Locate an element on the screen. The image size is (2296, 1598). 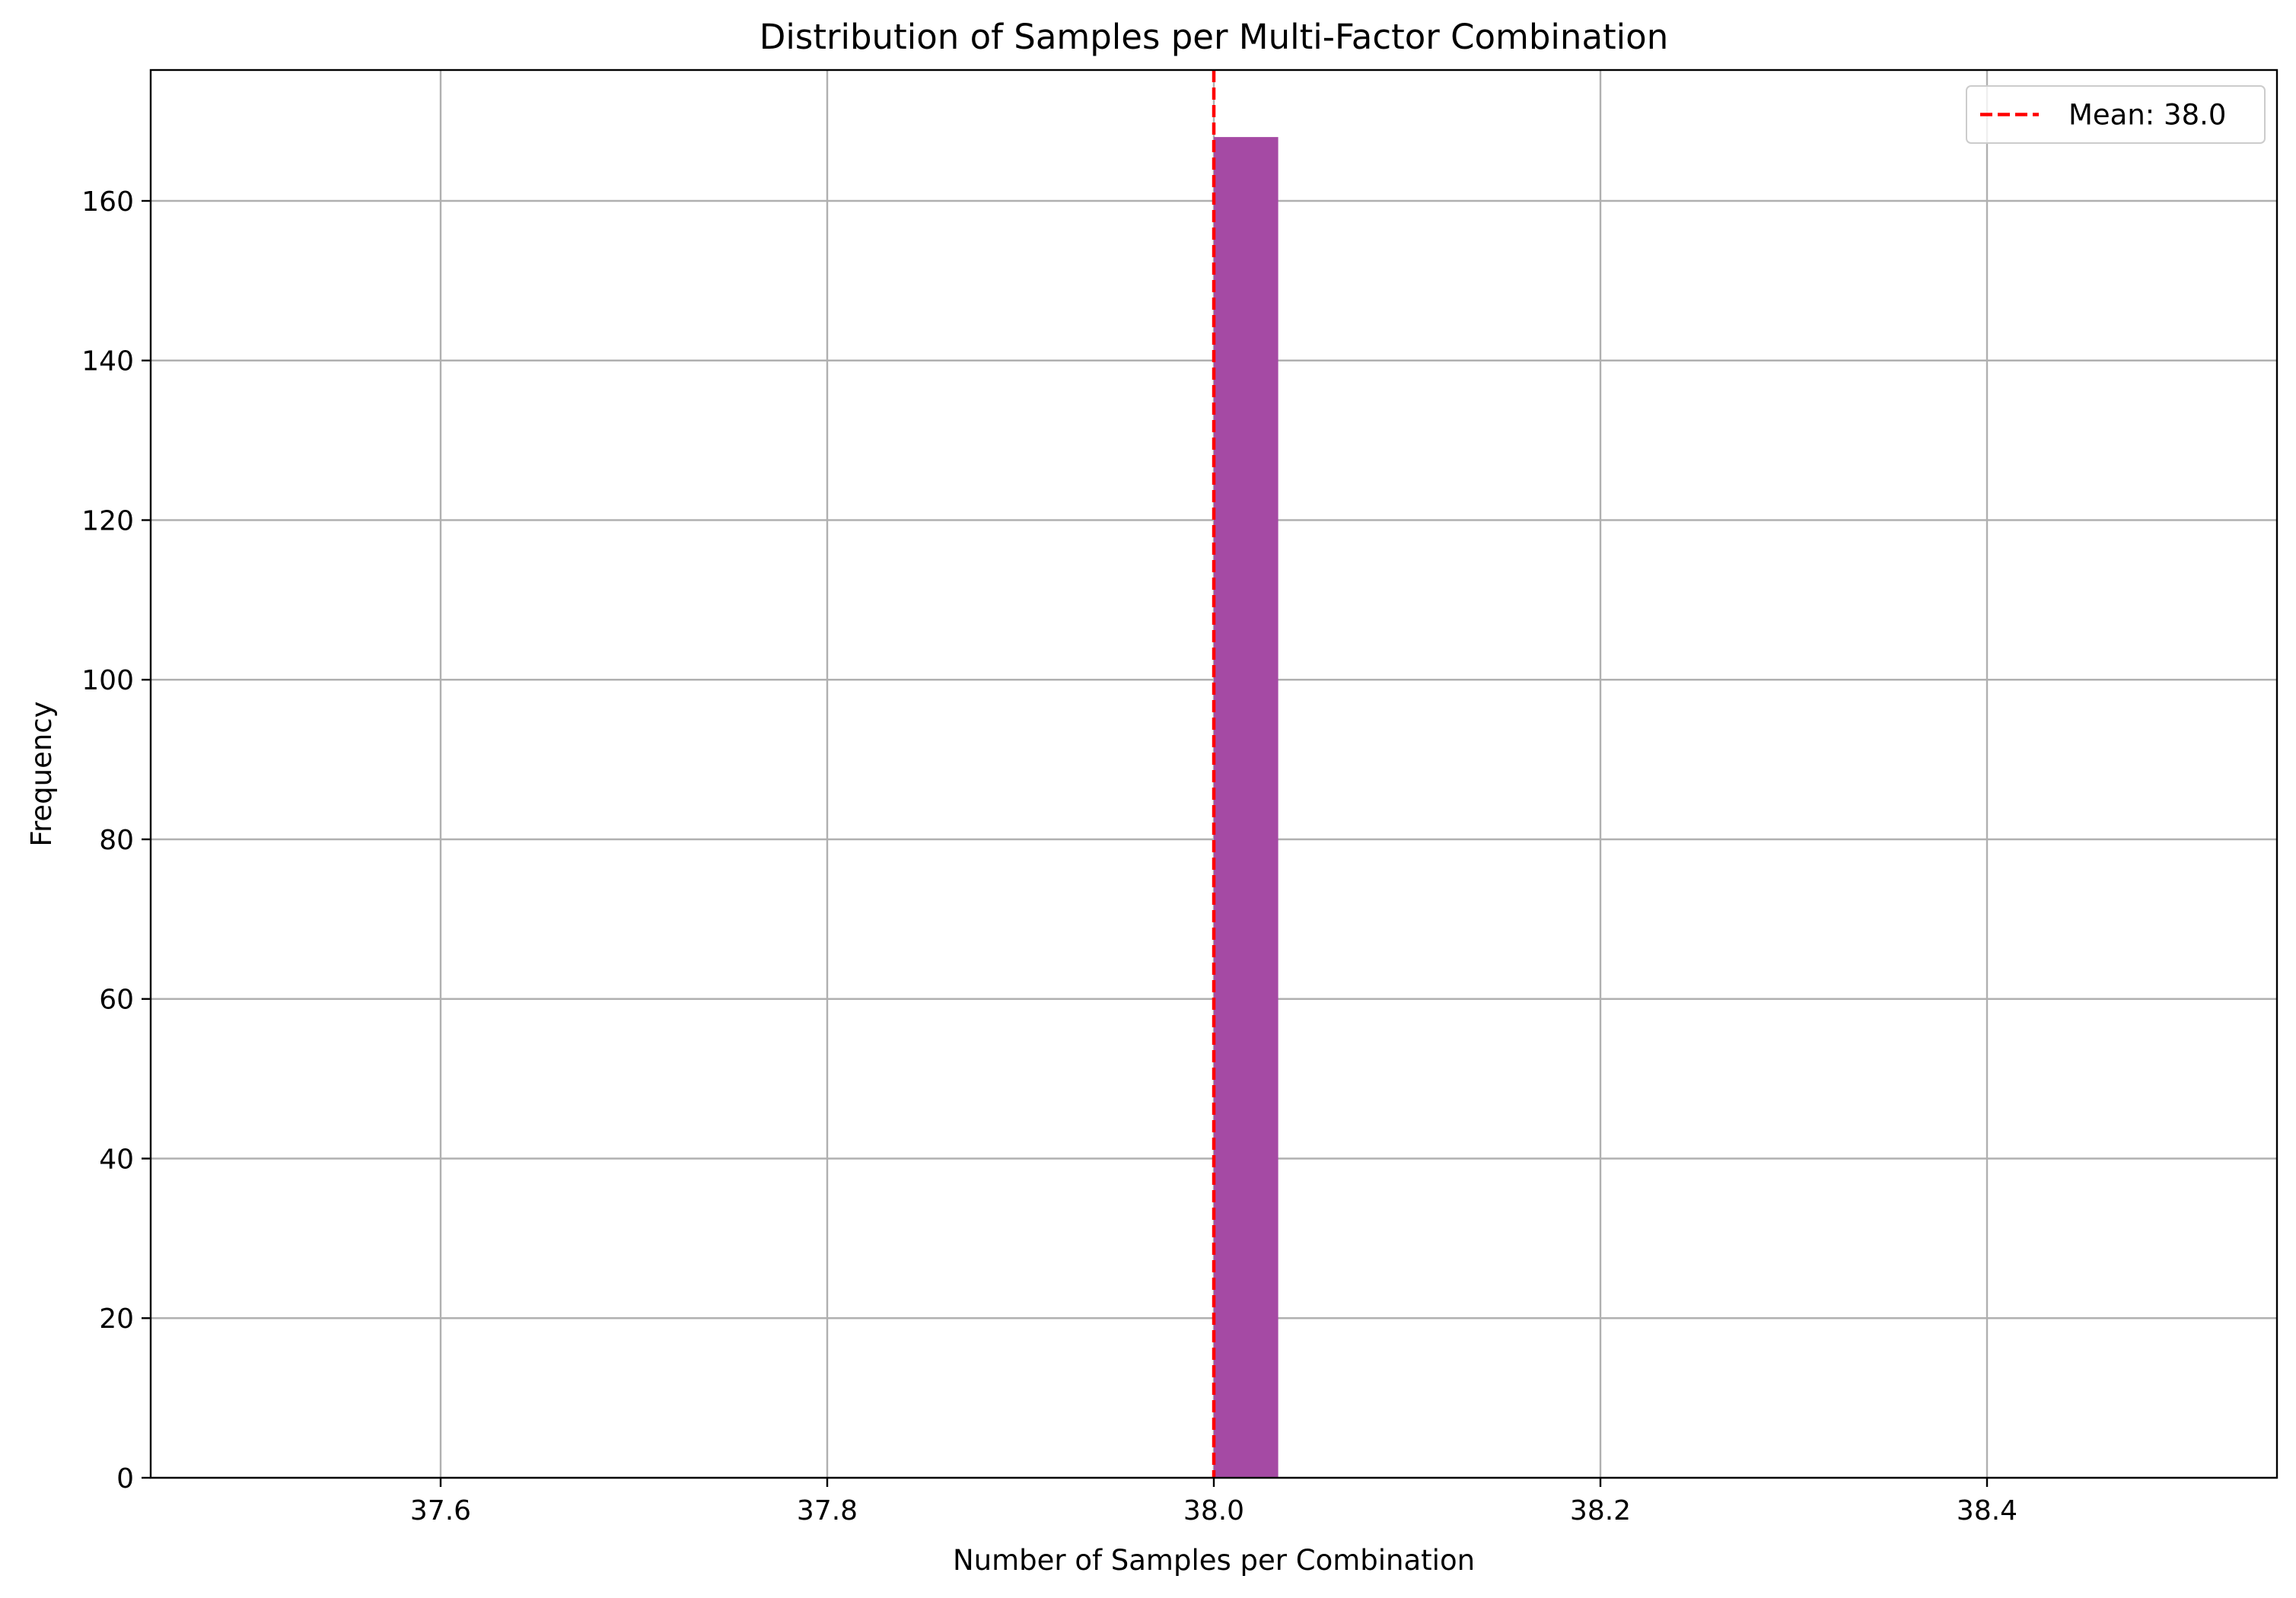
x-tick-label: 37.8 is located at coordinates (827, 1510).